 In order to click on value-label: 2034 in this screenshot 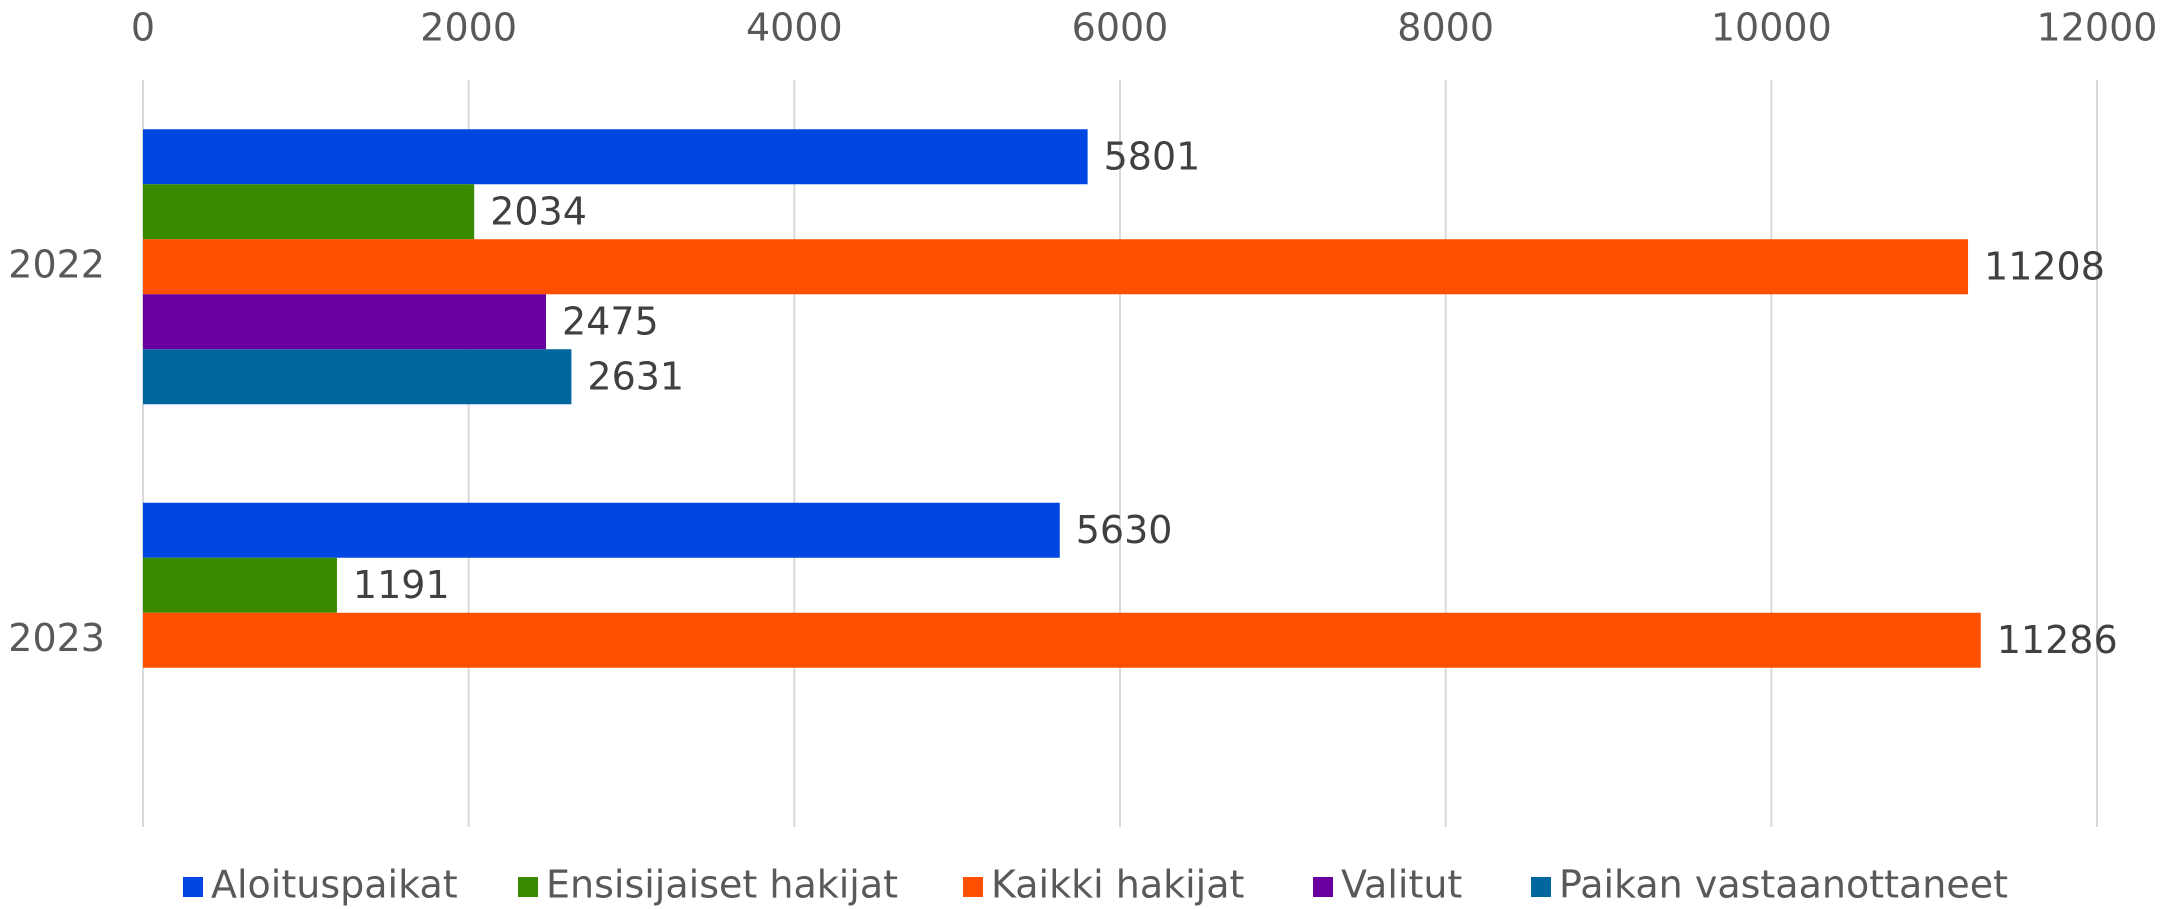, I will do `click(538, 211)`.